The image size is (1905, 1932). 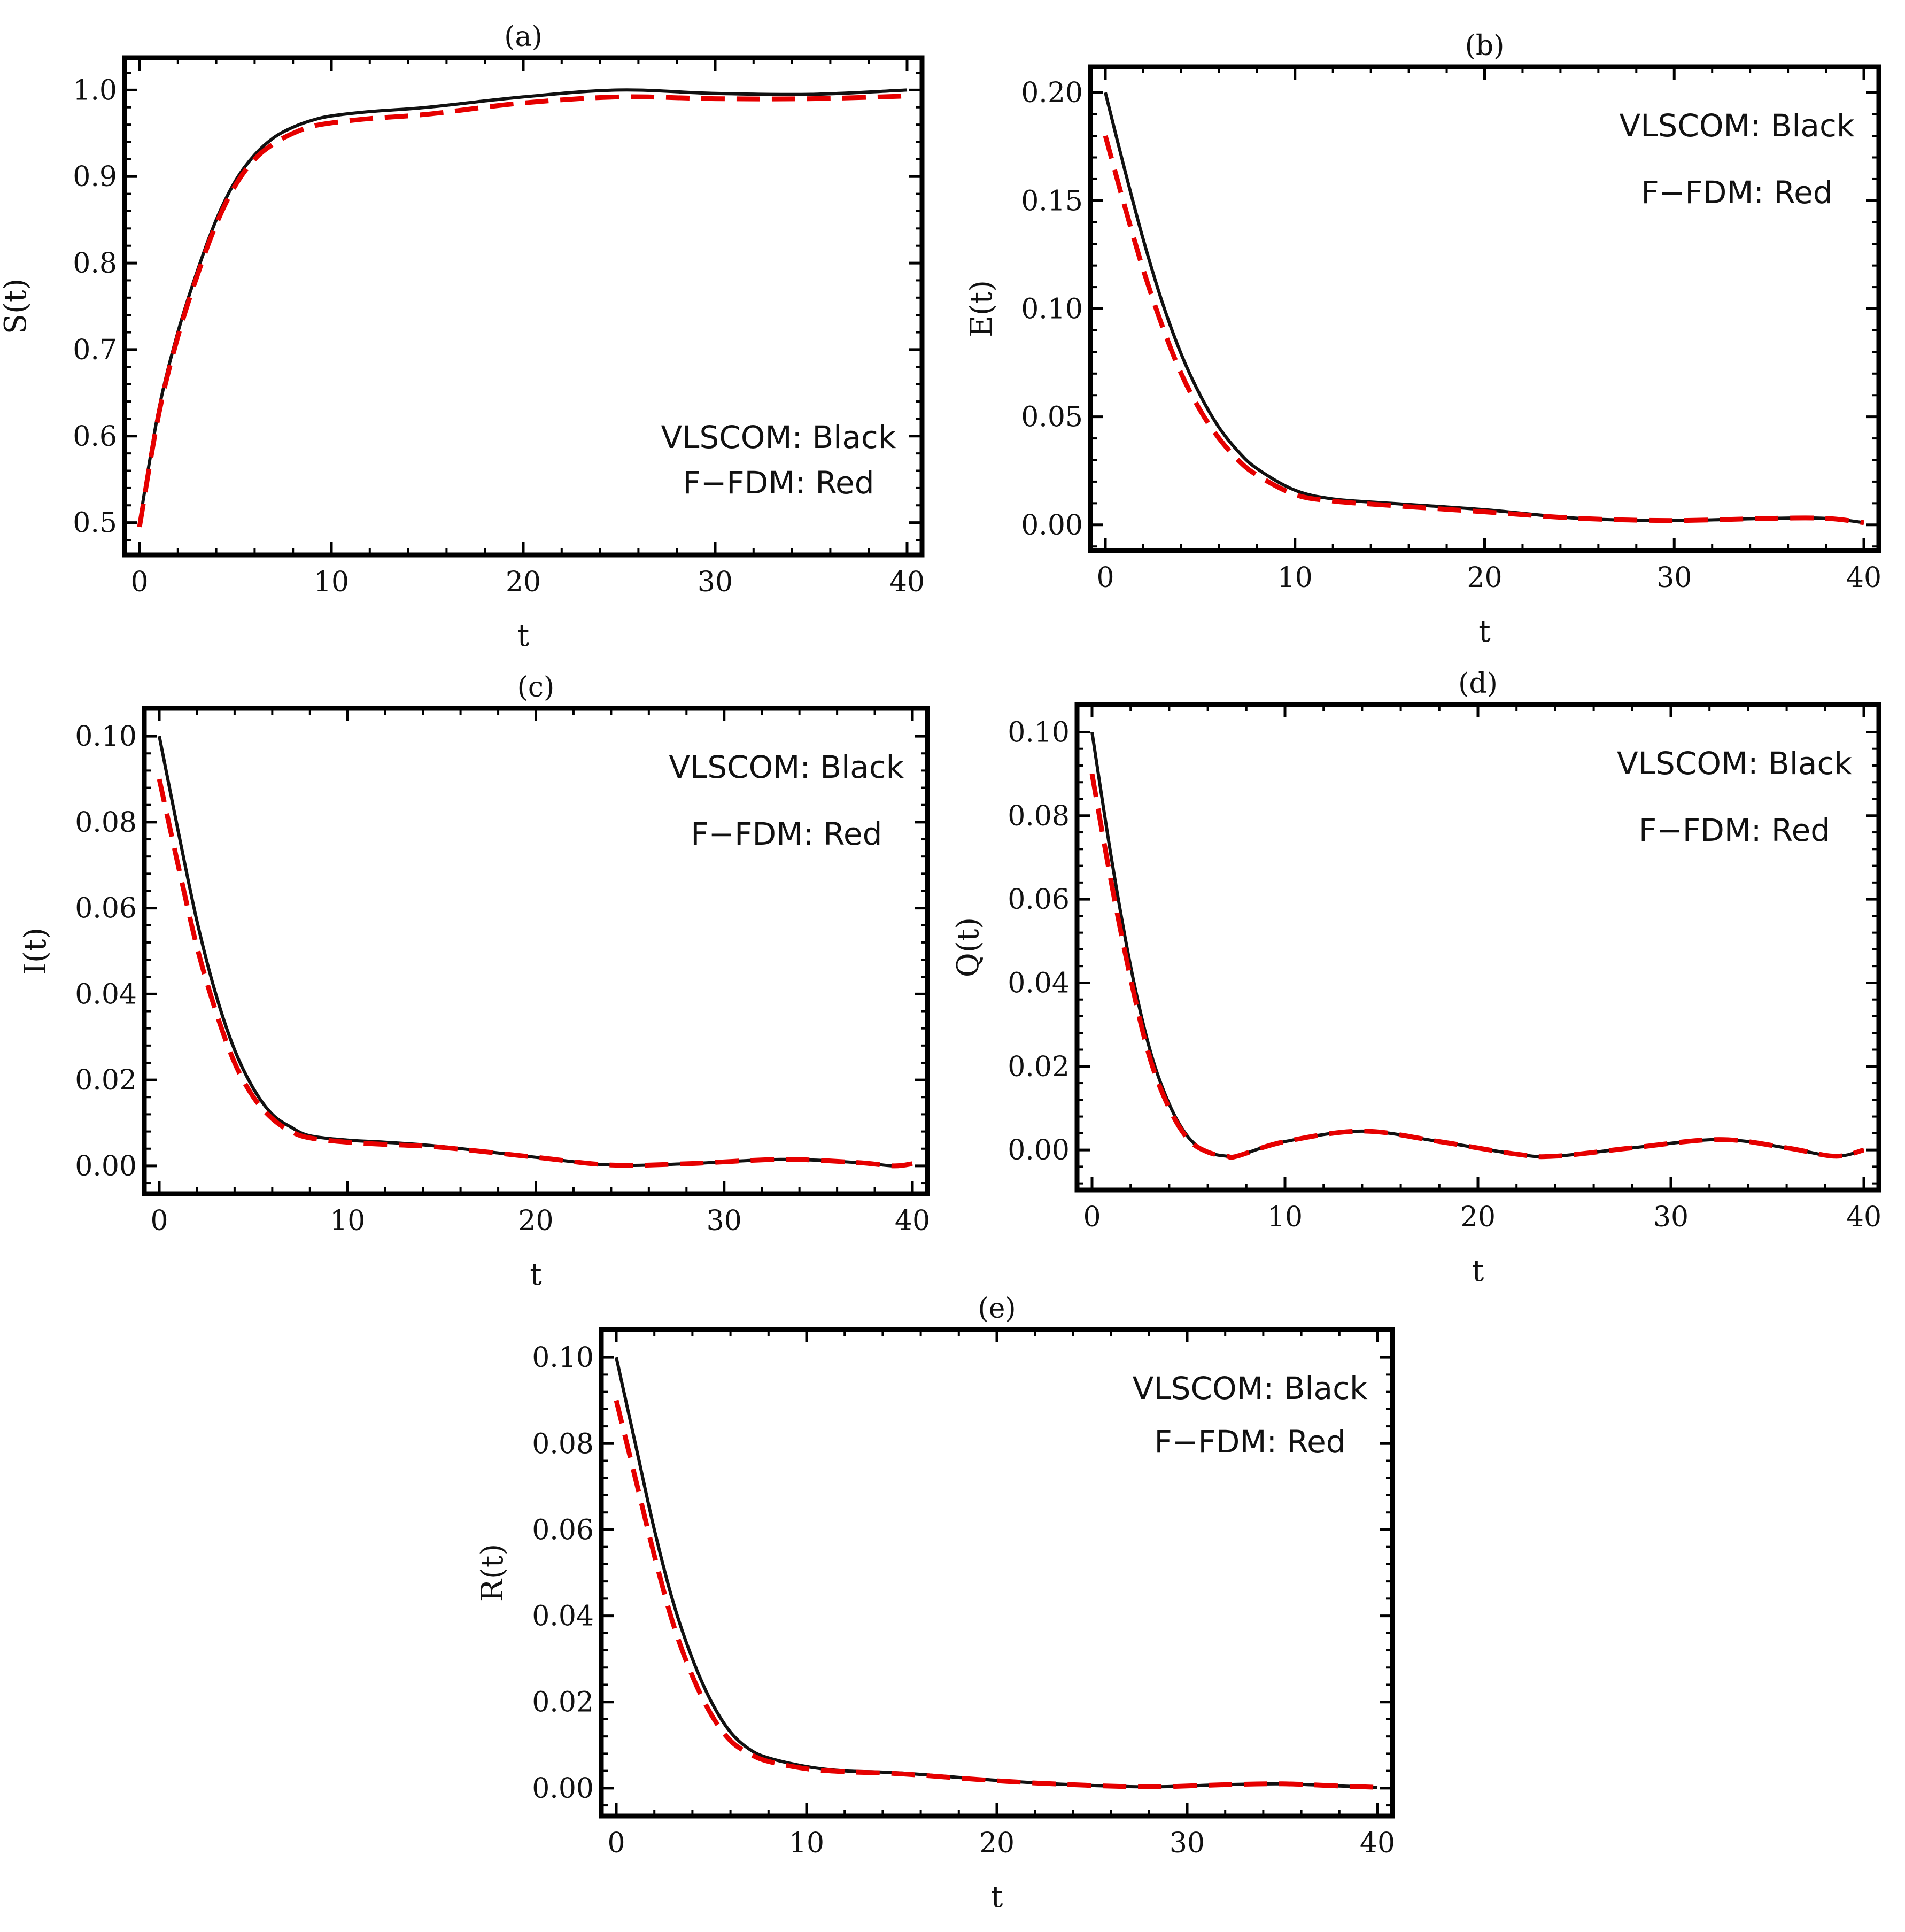 What do you see at coordinates (981, 308) in the screenshot?
I see `y-axis-label: E(t)` at bounding box center [981, 308].